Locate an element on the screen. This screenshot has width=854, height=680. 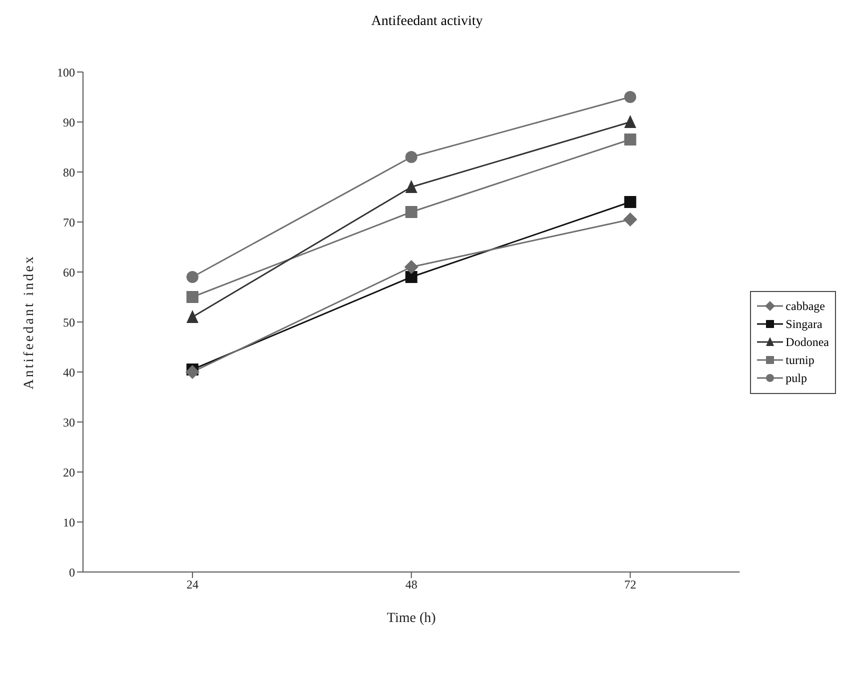
y-tick-label: 0 is located at coordinates (72, 572).